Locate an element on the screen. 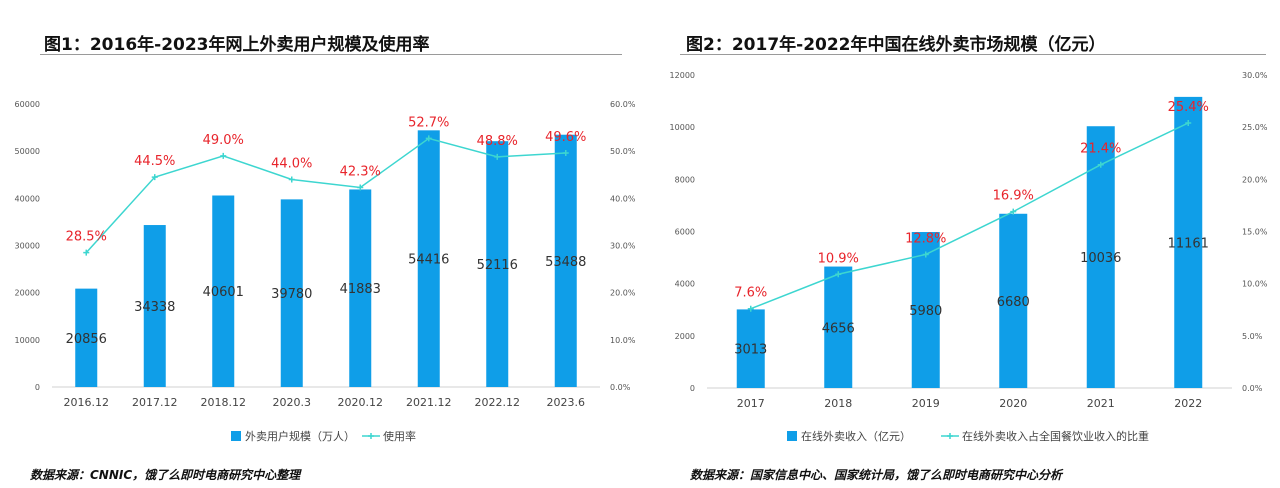 This screenshot has height=488, width=1280. bar-2022 is located at coordinates (1188, 242).